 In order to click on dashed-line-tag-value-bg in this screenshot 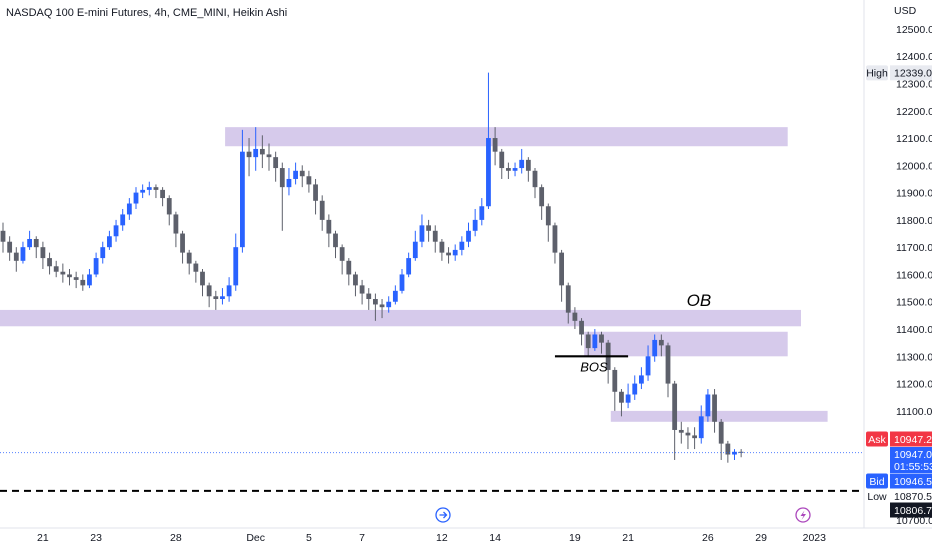, I will do `click(911, 510)`.